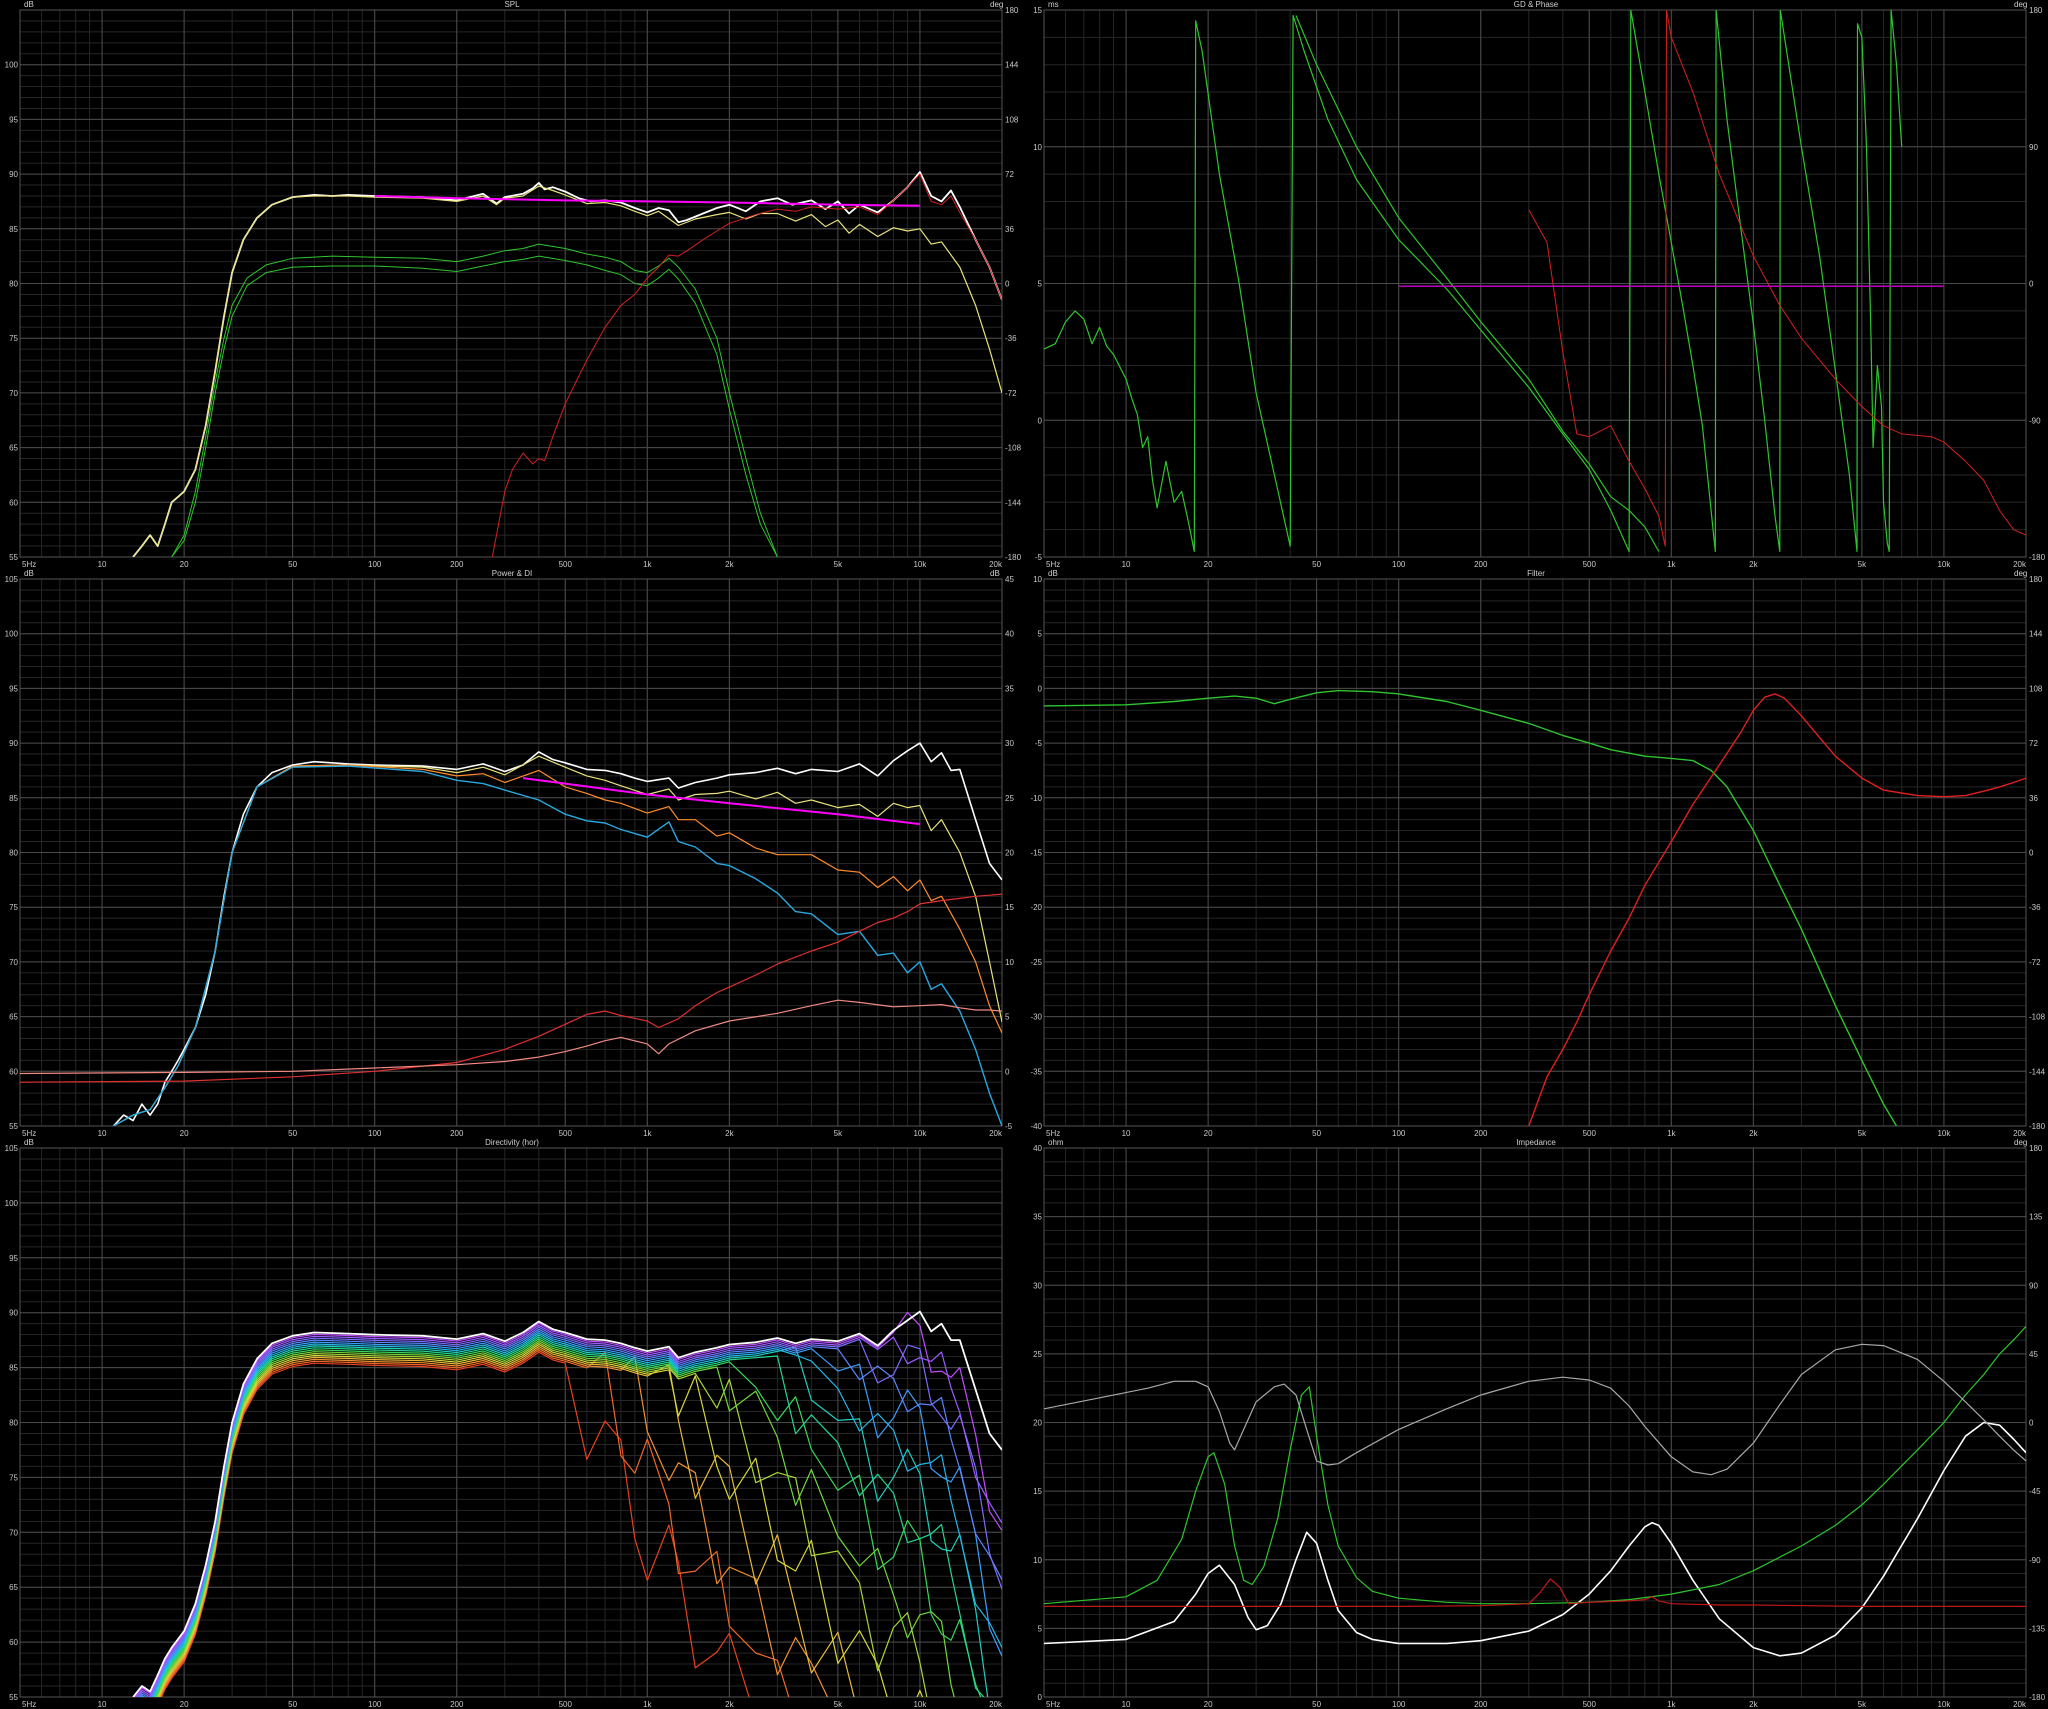 Image resolution: width=2048 pixels, height=1709 pixels. Describe the element at coordinates (1037, 1354) in the screenshot. I see `y-tick-label: 25` at that location.